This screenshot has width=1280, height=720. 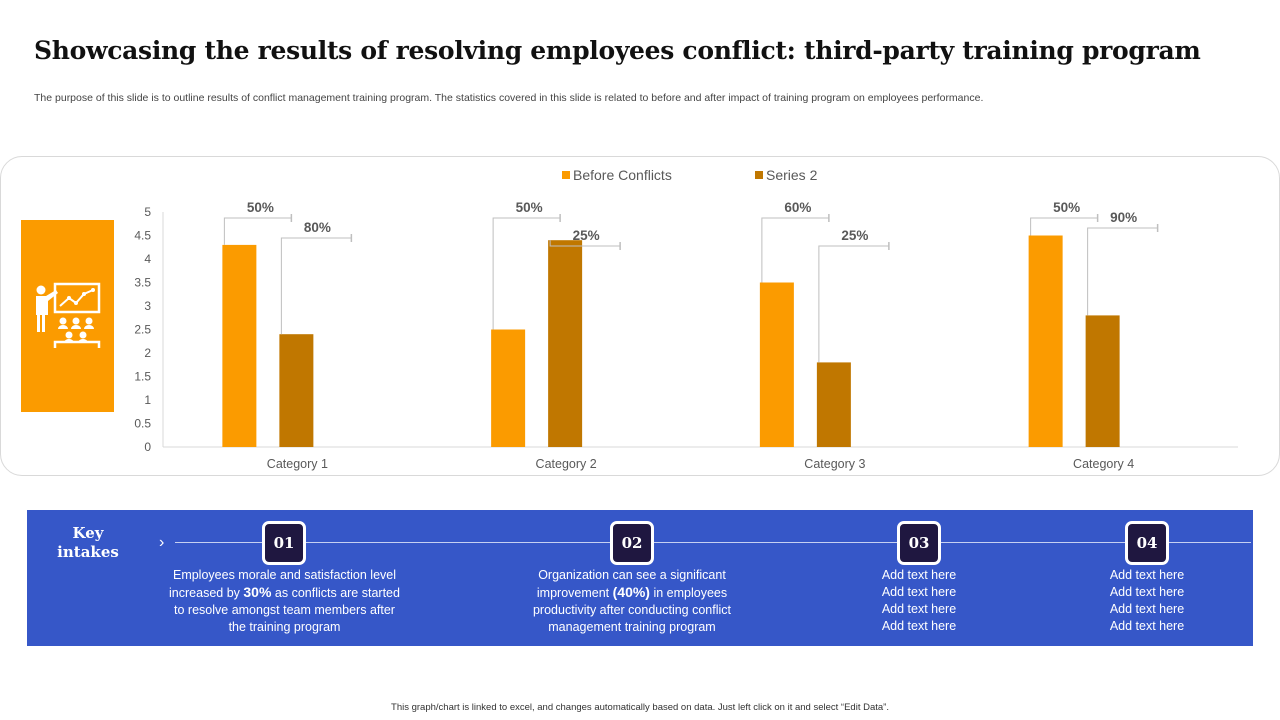 What do you see at coordinates (1123, 217) in the screenshot?
I see `data-label: 90%` at bounding box center [1123, 217].